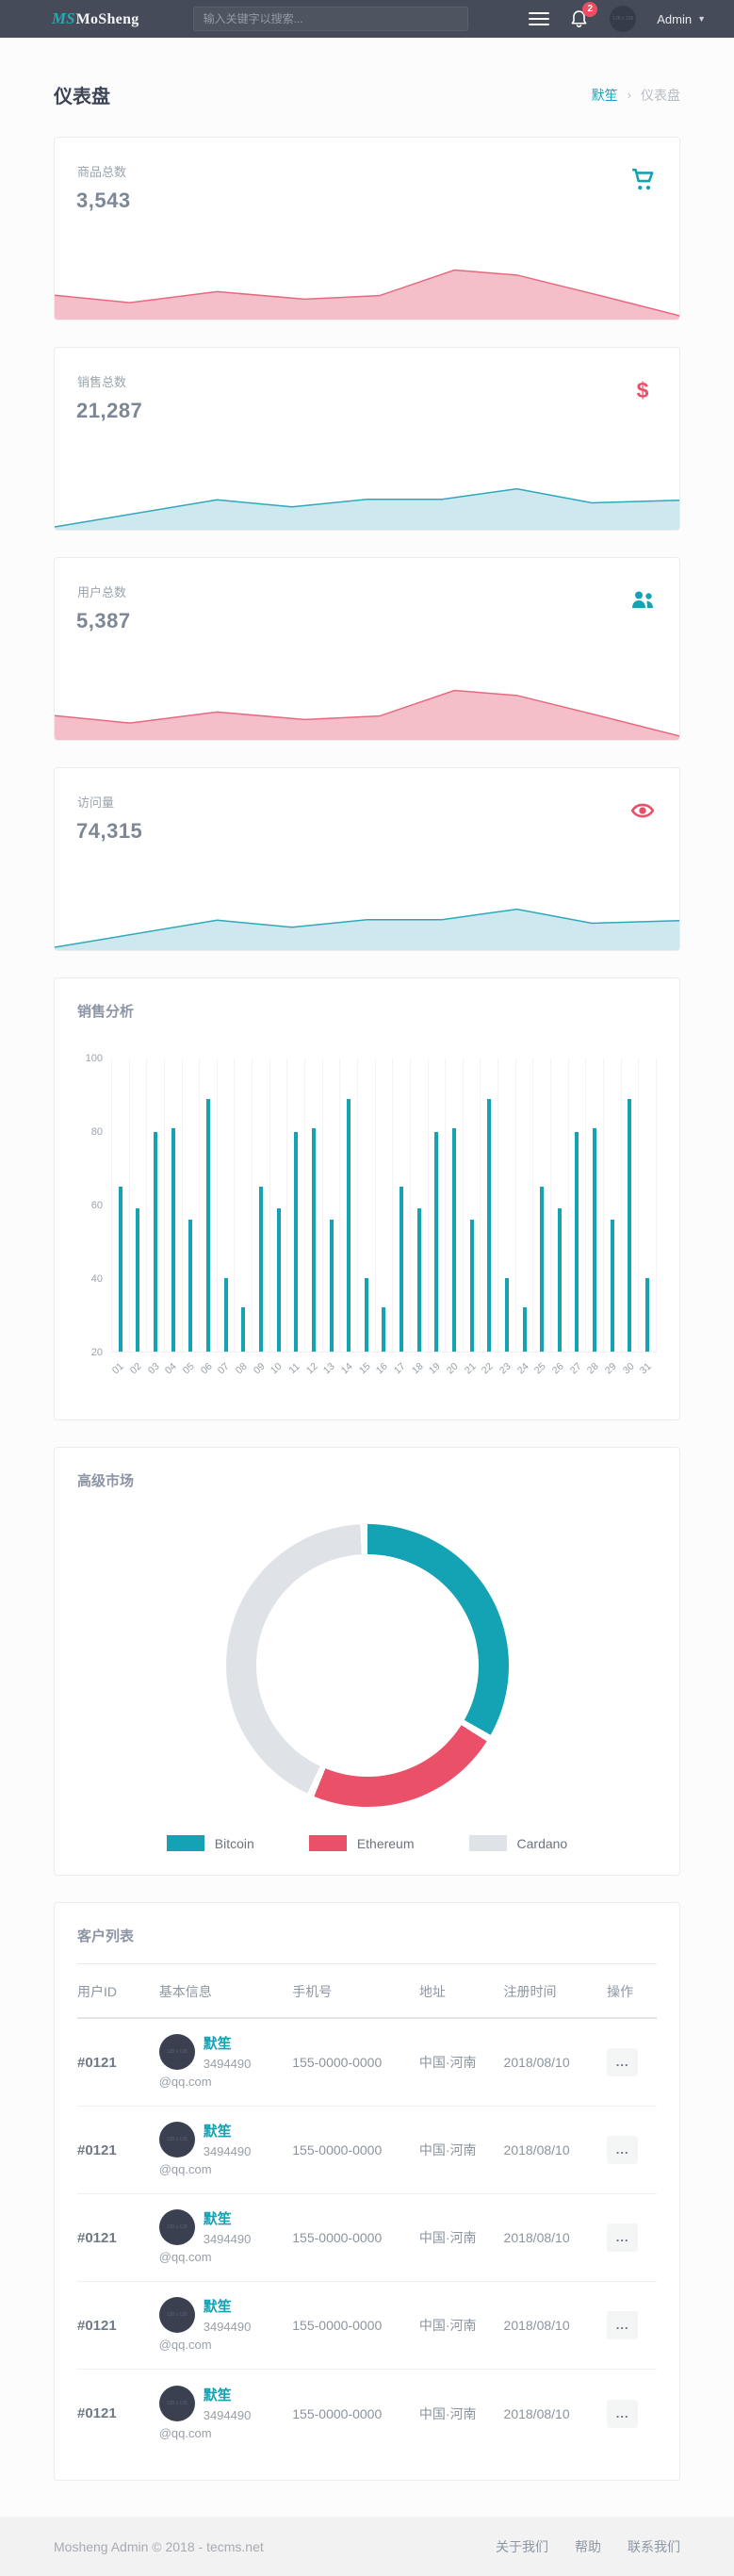 Image resolution: width=734 pixels, height=2576 pixels. I want to click on x-tick: 07, so click(225, 1372).